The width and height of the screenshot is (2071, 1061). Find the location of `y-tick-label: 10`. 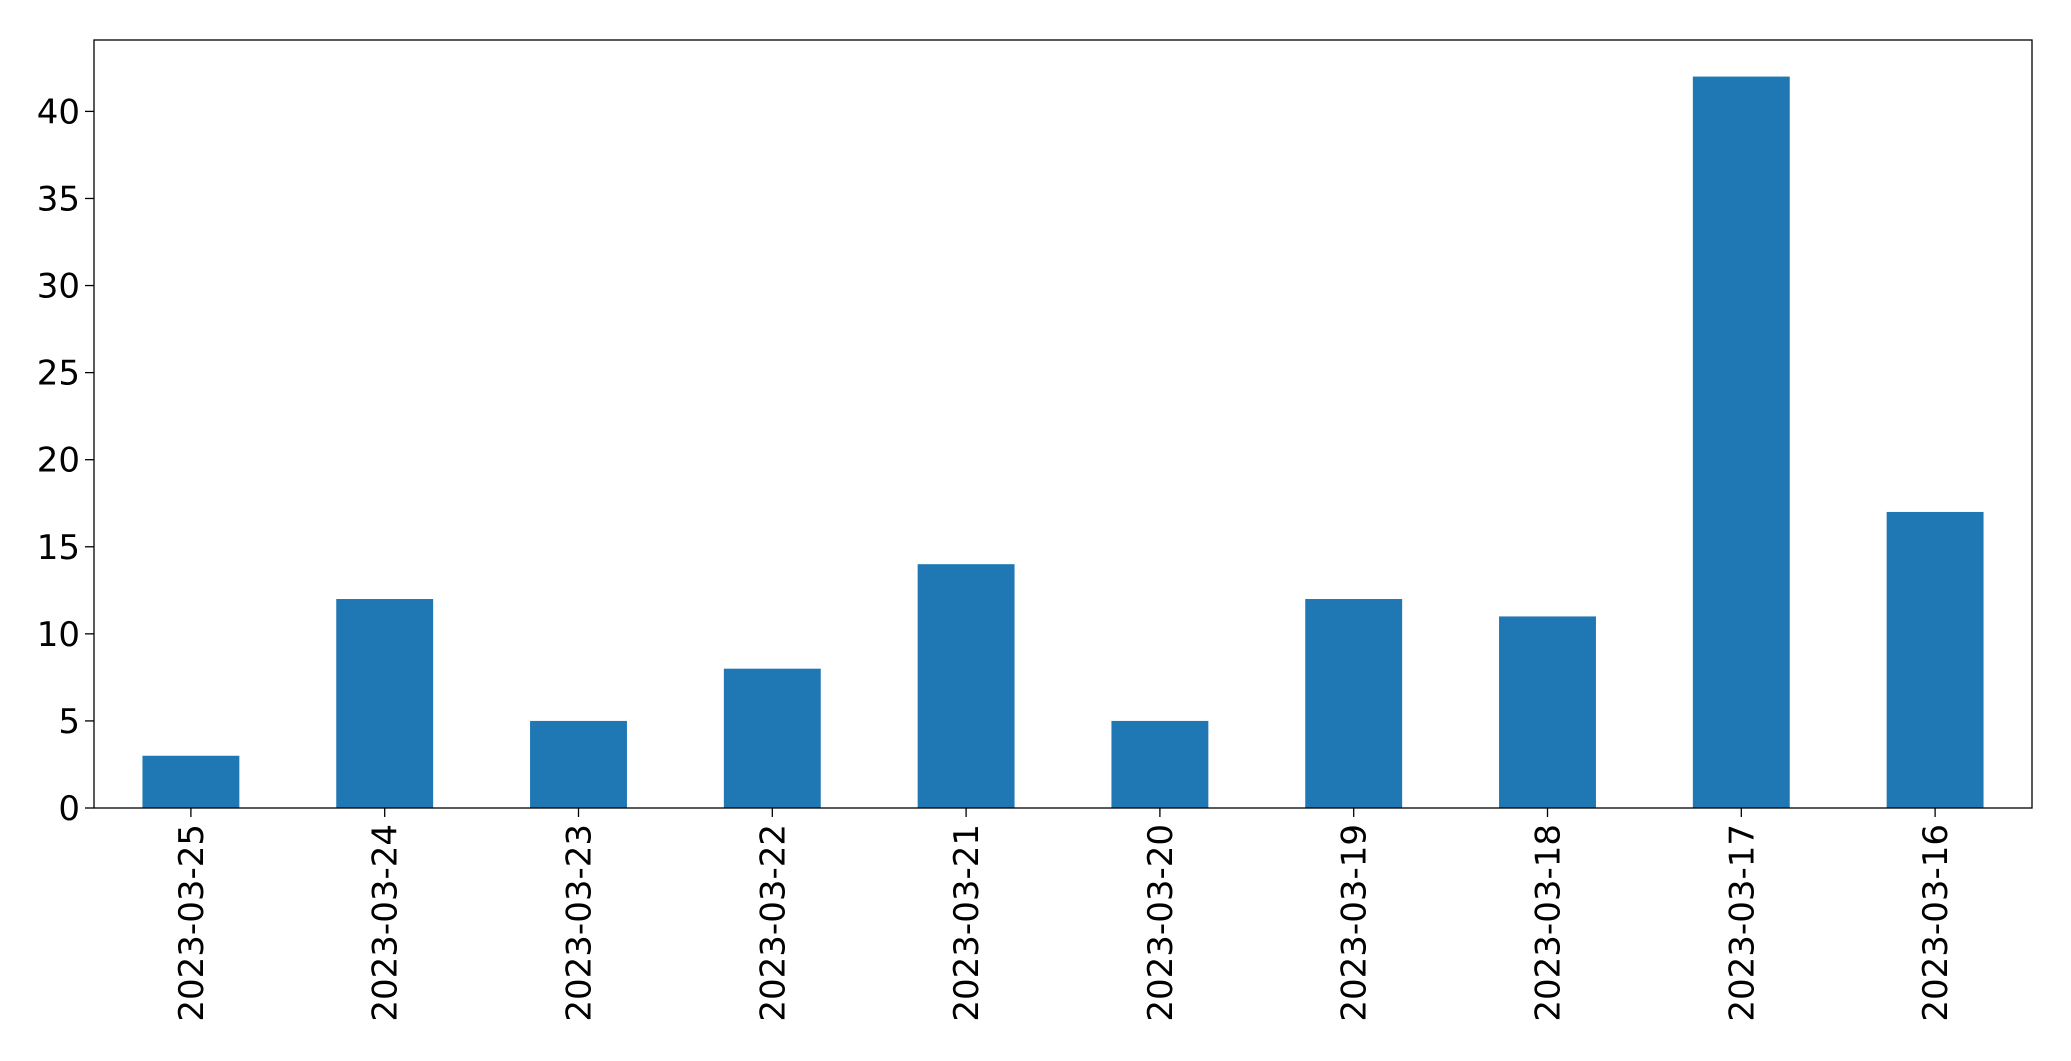

y-tick-label: 10 is located at coordinates (58, 635).